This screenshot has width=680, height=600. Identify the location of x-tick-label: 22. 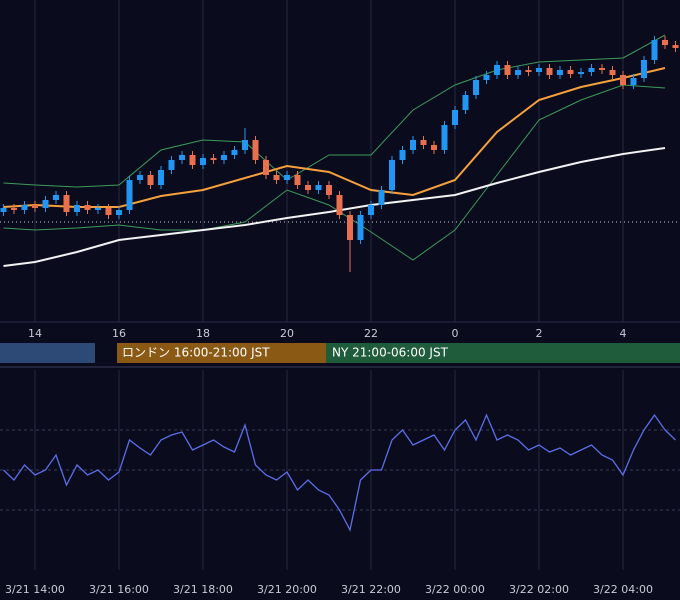
(371, 333).